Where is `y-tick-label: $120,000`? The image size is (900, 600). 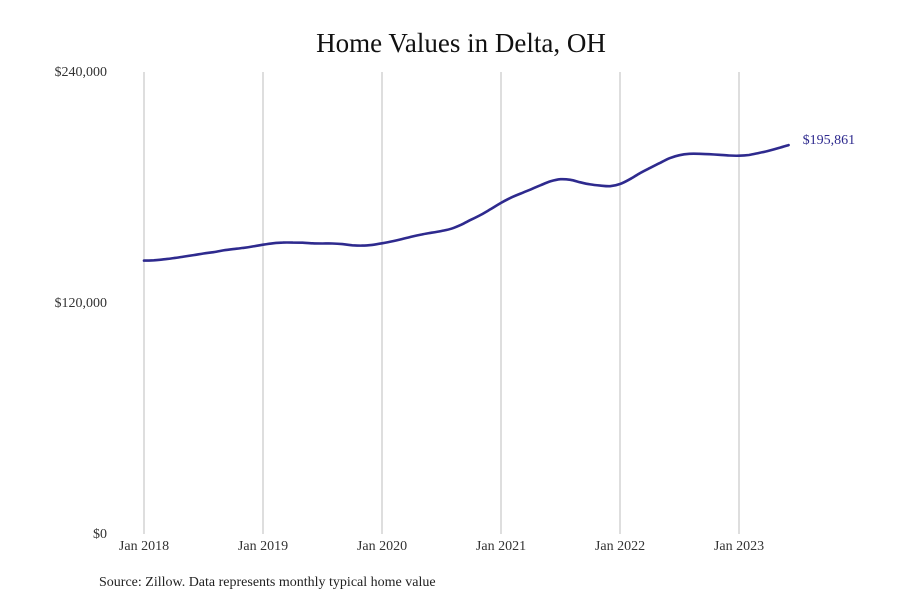
y-tick-label: $120,000 is located at coordinates (81, 303).